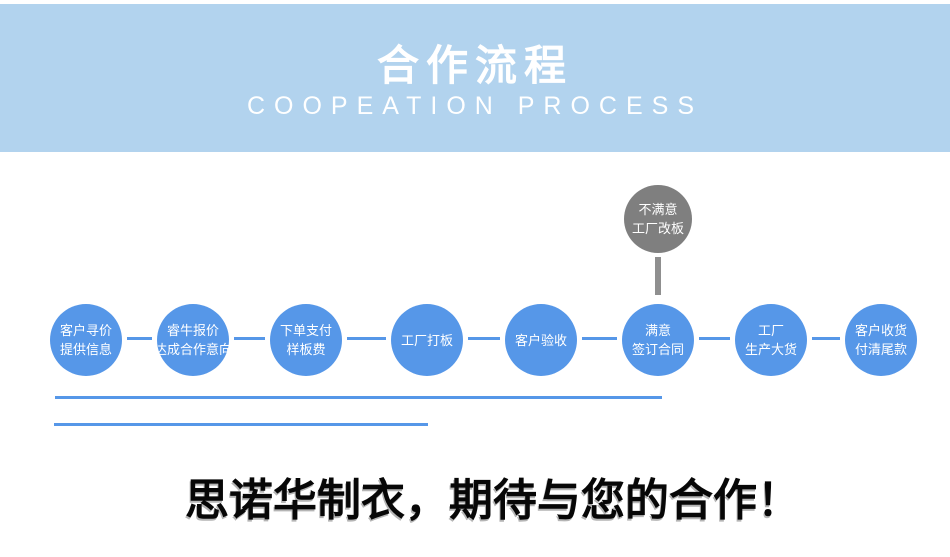  What do you see at coordinates (658, 340) in the screenshot?
I see `flow-step-6-contract: 满意 签订合同` at bounding box center [658, 340].